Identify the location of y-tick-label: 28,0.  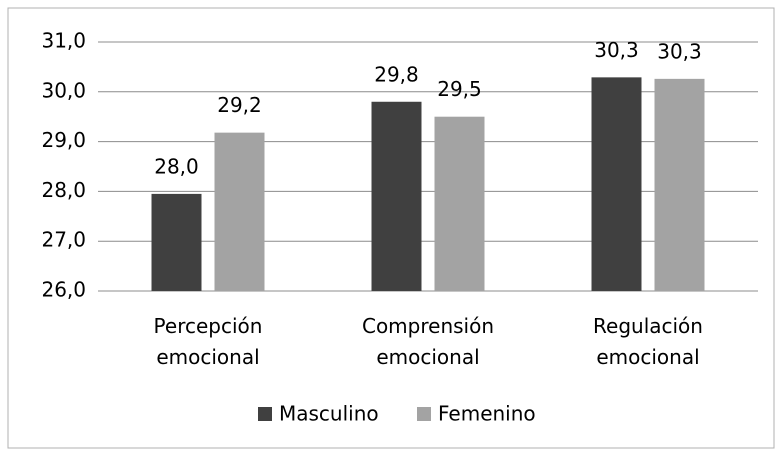
(63, 190).